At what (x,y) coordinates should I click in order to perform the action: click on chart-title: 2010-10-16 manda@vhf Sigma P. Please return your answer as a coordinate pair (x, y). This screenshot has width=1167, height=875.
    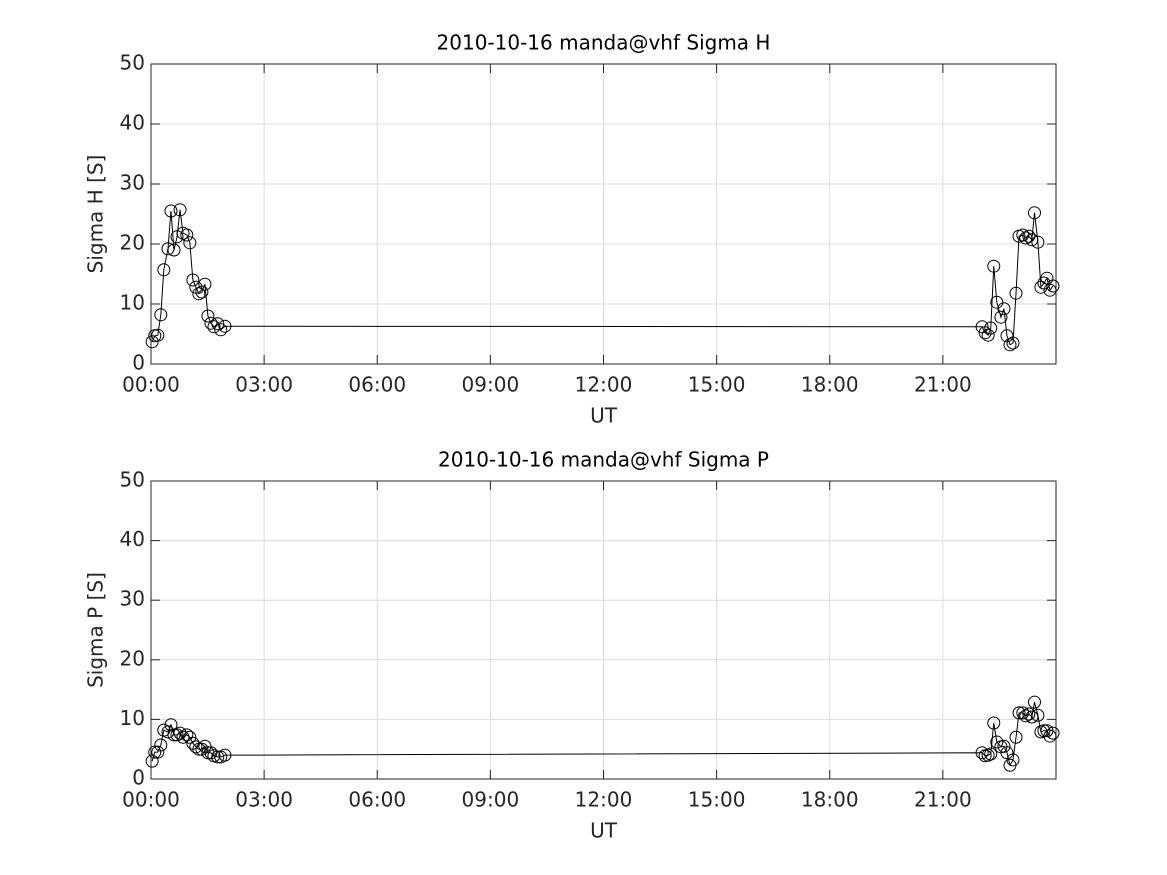
    Looking at the image, I should click on (603, 460).